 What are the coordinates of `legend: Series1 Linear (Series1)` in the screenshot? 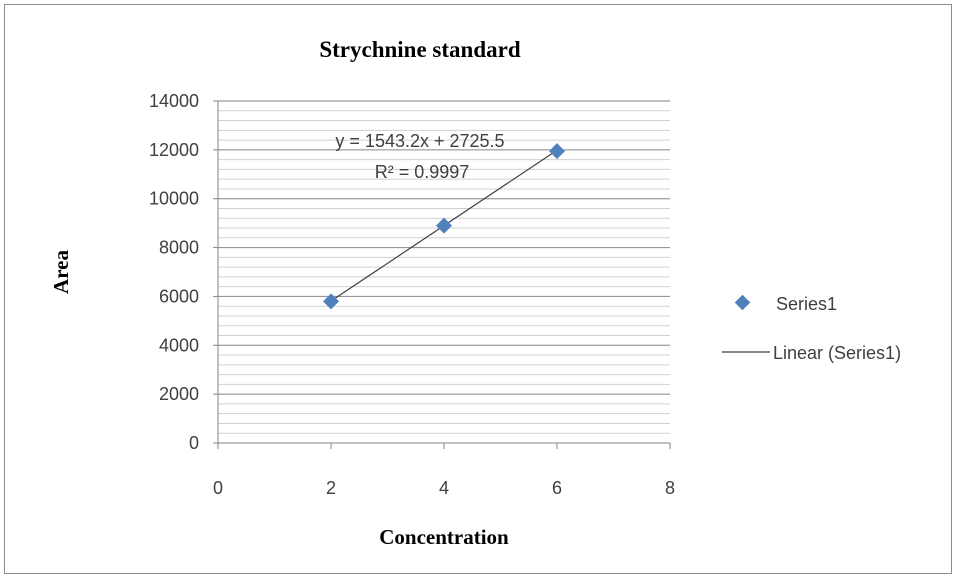 It's located at (811, 328).